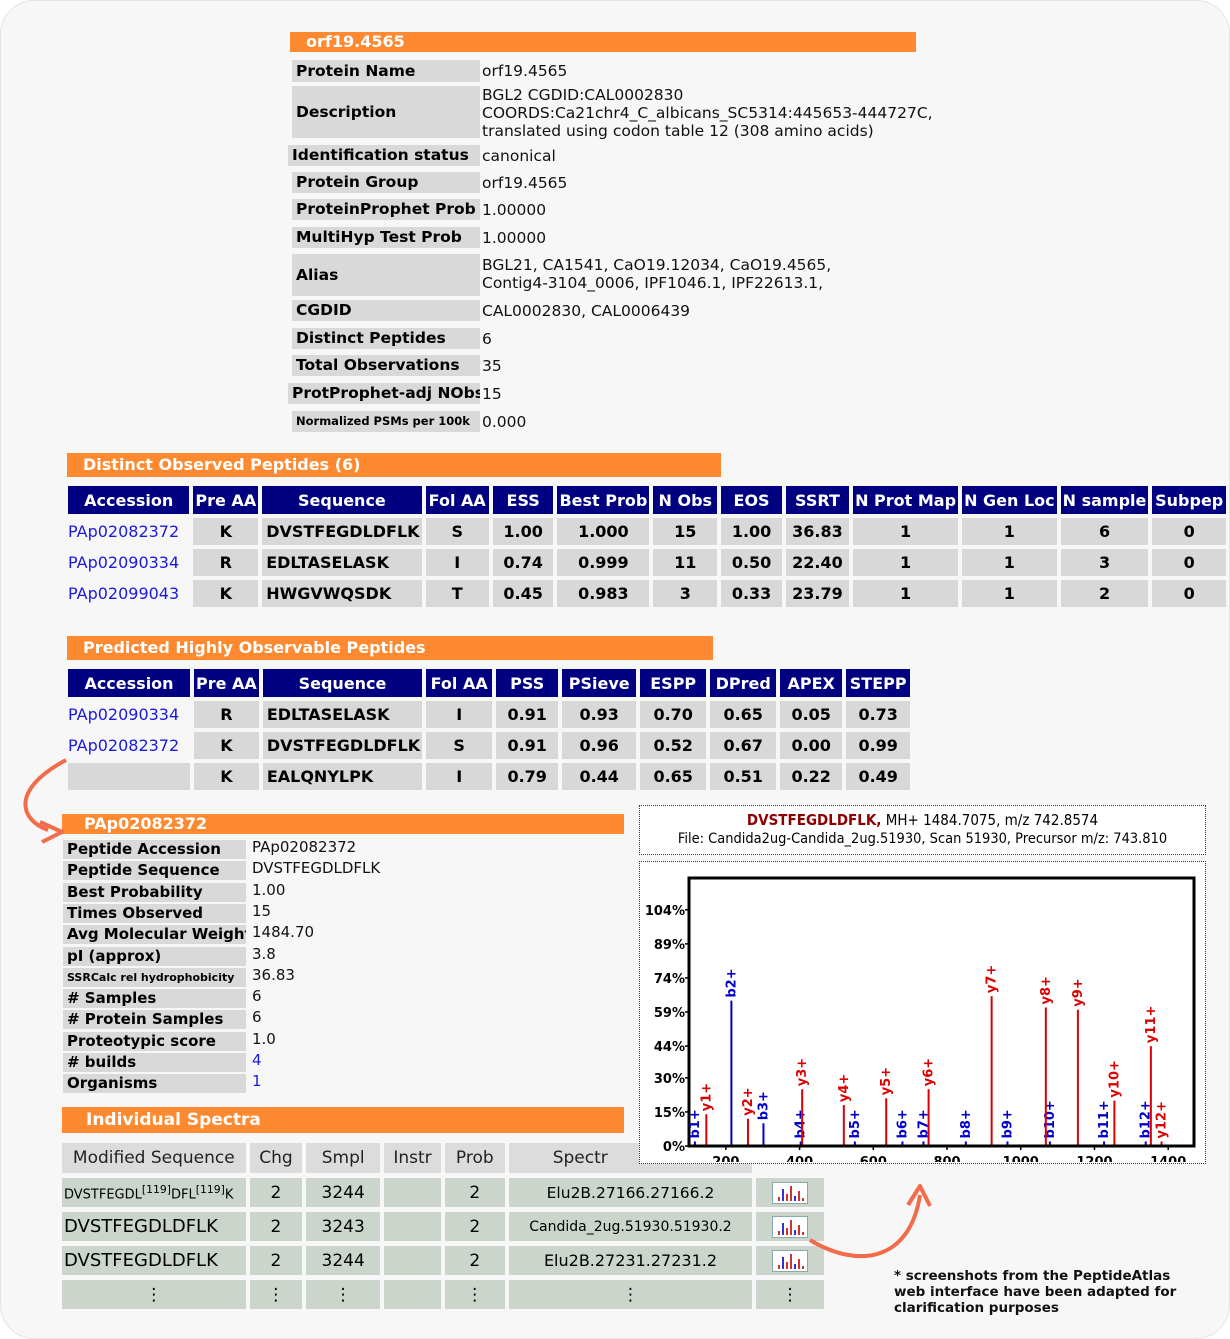 This screenshot has height=1339, width=1230. Describe the element at coordinates (990, 820) in the screenshot. I see `spectrum-mass-info: MH+ 1484.7075, m/z 742.8574` at that location.